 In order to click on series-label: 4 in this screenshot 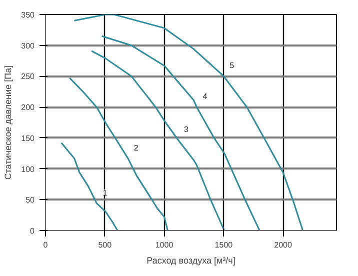, I will do `click(205, 97)`.